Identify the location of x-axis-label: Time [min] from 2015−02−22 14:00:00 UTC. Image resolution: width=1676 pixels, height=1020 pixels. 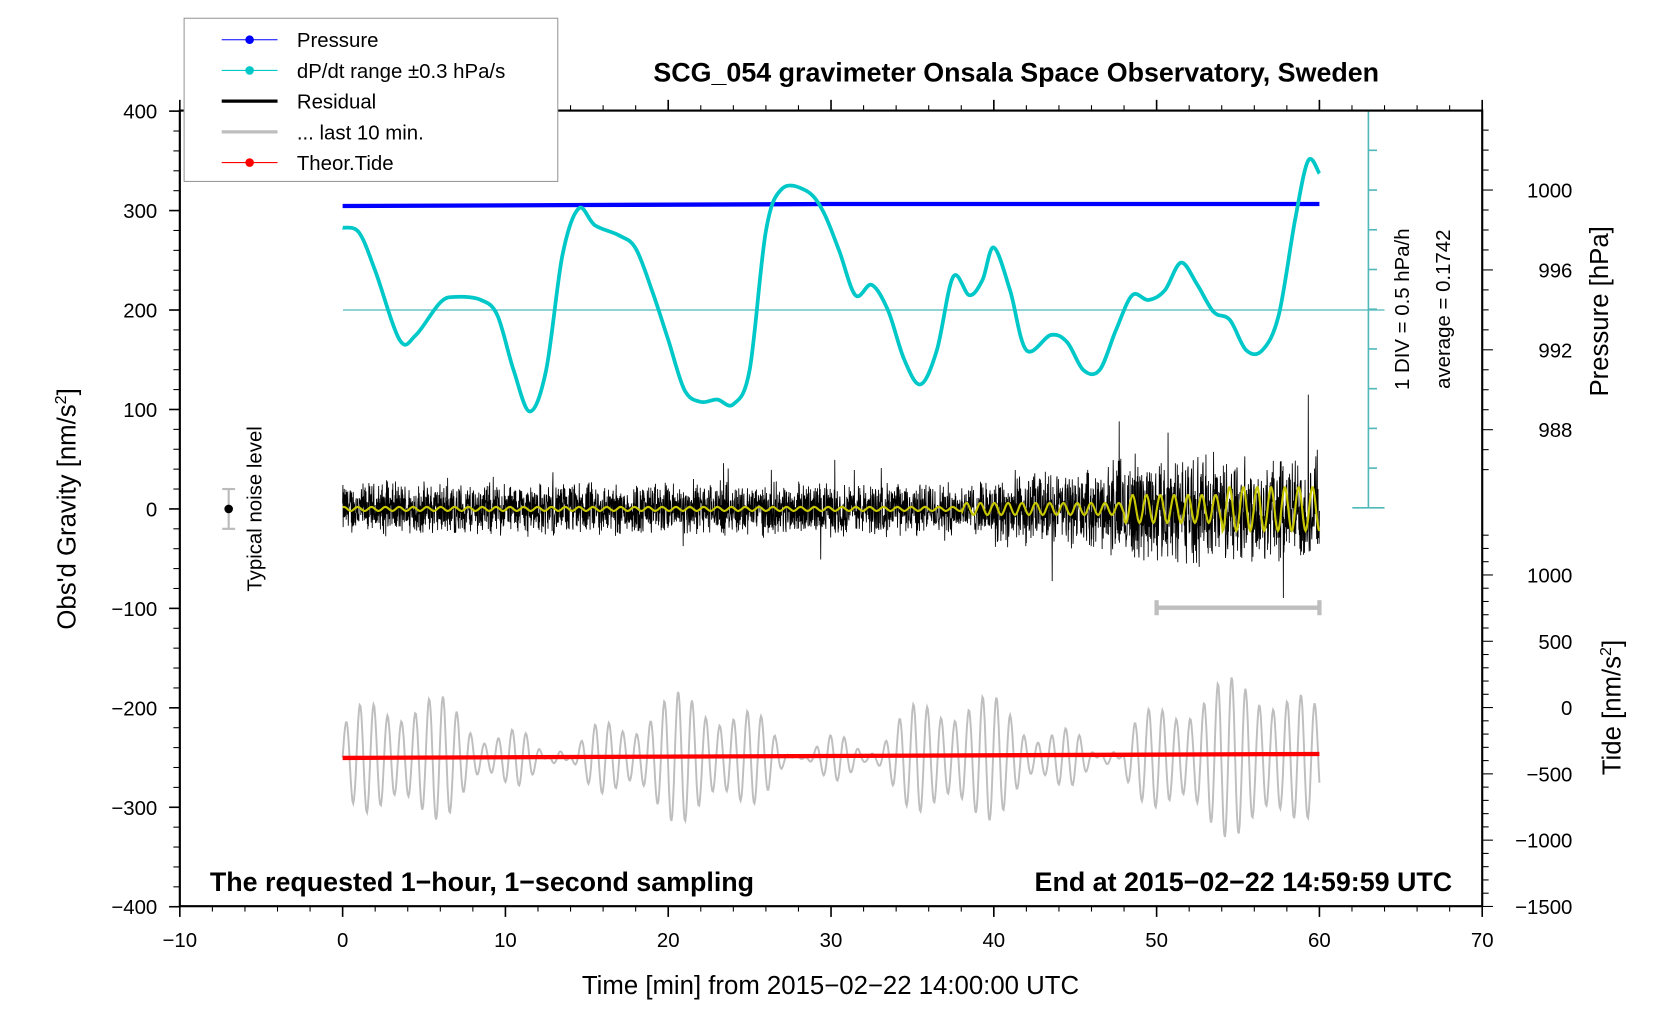
(830, 986).